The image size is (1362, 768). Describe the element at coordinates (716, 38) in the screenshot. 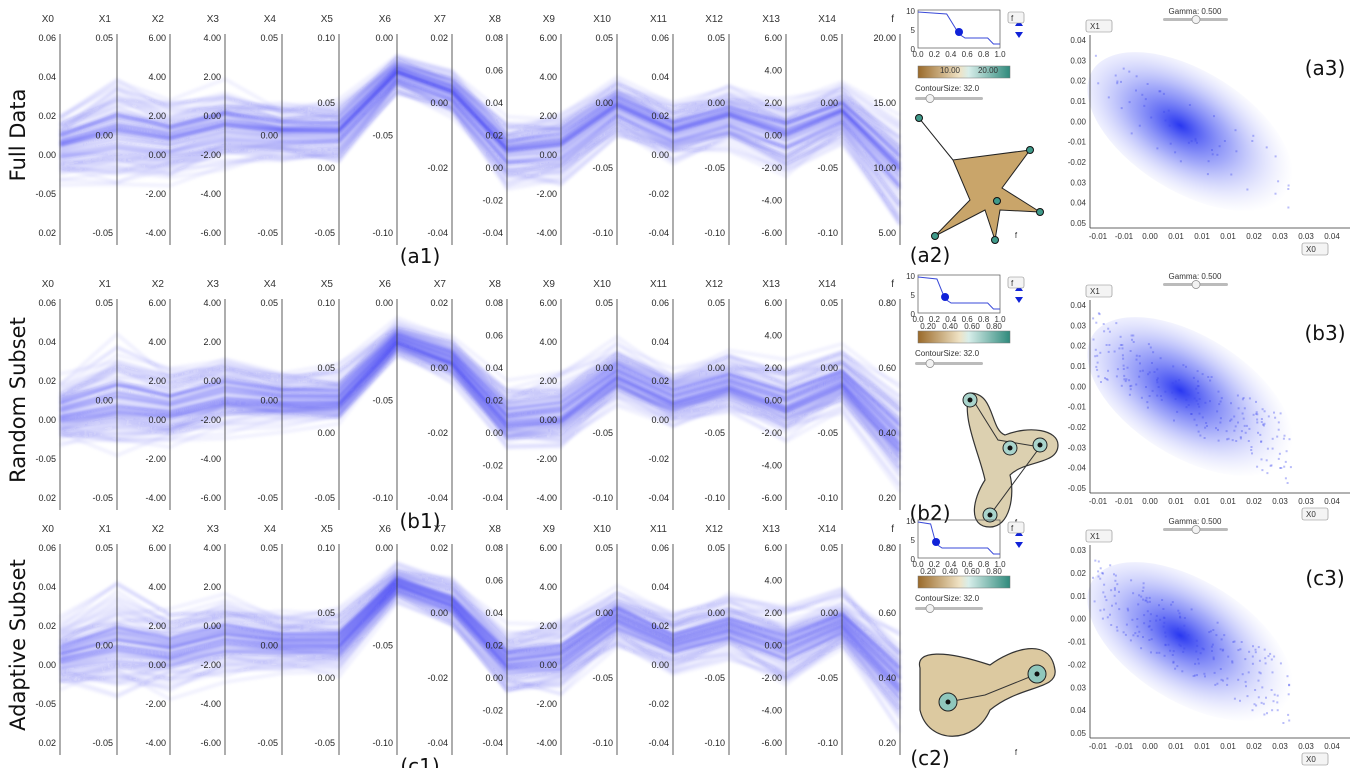

I see `axis-tick-label: 0.05` at that location.